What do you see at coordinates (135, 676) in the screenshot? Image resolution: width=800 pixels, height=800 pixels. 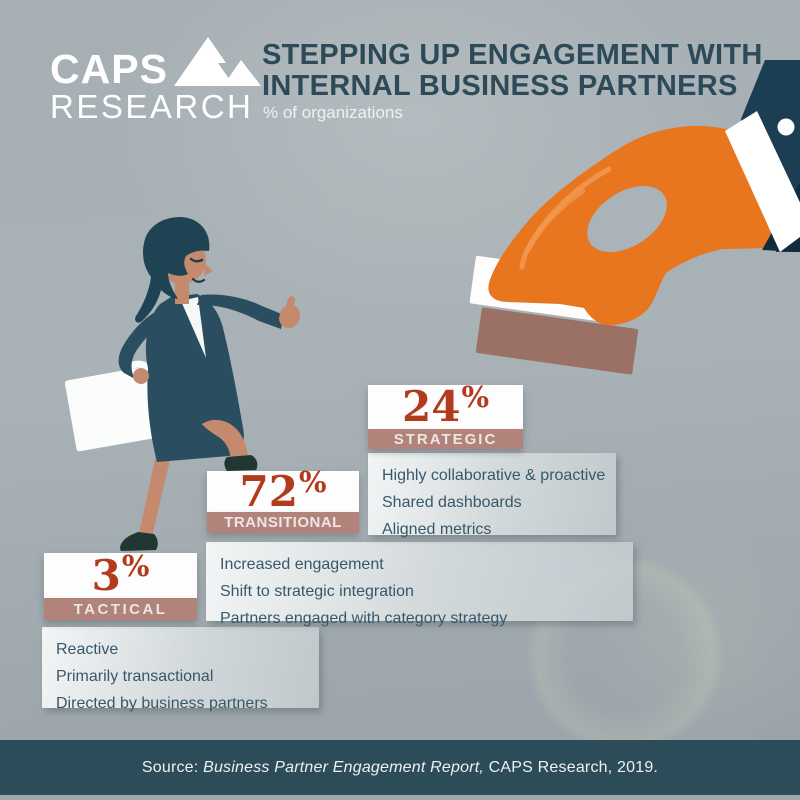 I see `tactical-detail-line: Primarily transactional` at bounding box center [135, 676].